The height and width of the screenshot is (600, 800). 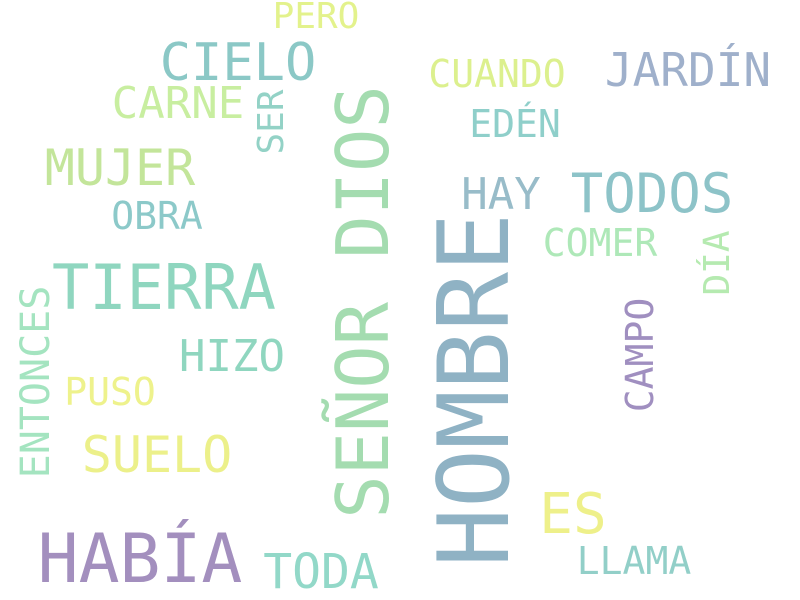 I want to click on word-pero: PERO, so click(x=316, y=18).